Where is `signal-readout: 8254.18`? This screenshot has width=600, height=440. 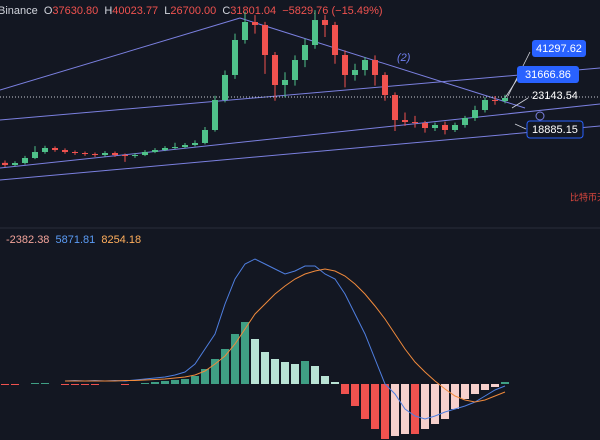
signal-readout: 8254.18 is located at coordinates (121, 240).